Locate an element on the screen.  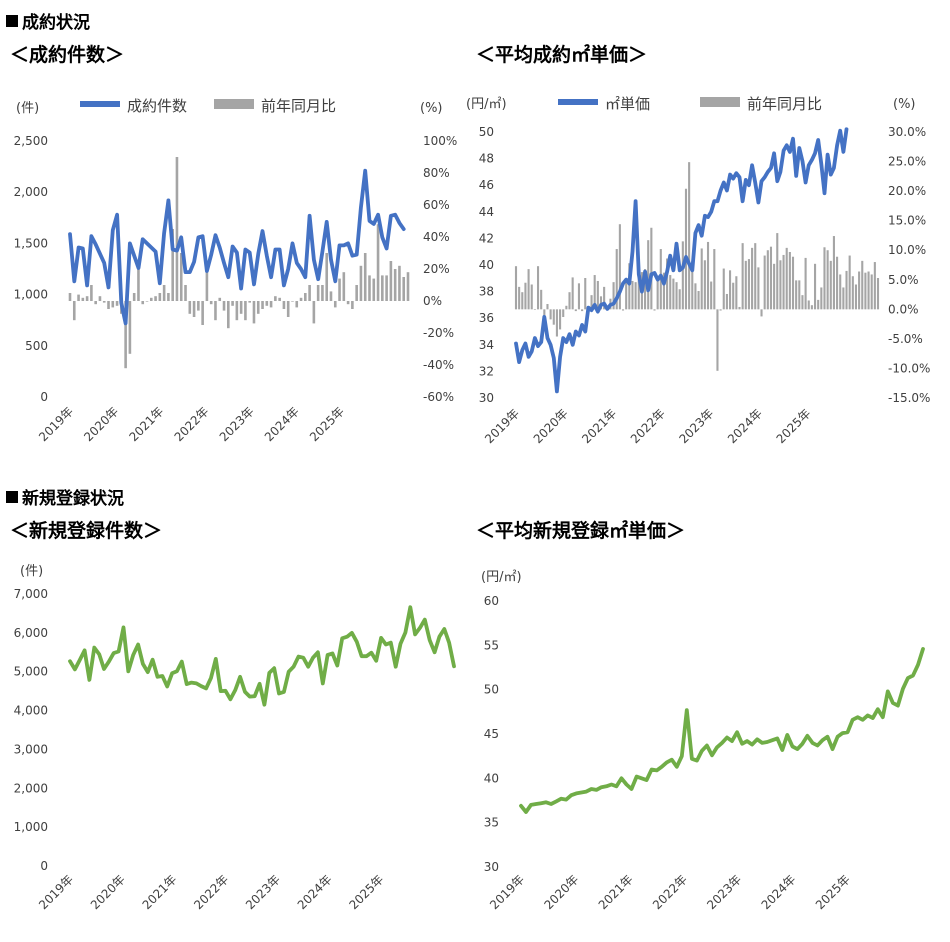
y-tick-label: 48 is located at coordinates (486, 159).